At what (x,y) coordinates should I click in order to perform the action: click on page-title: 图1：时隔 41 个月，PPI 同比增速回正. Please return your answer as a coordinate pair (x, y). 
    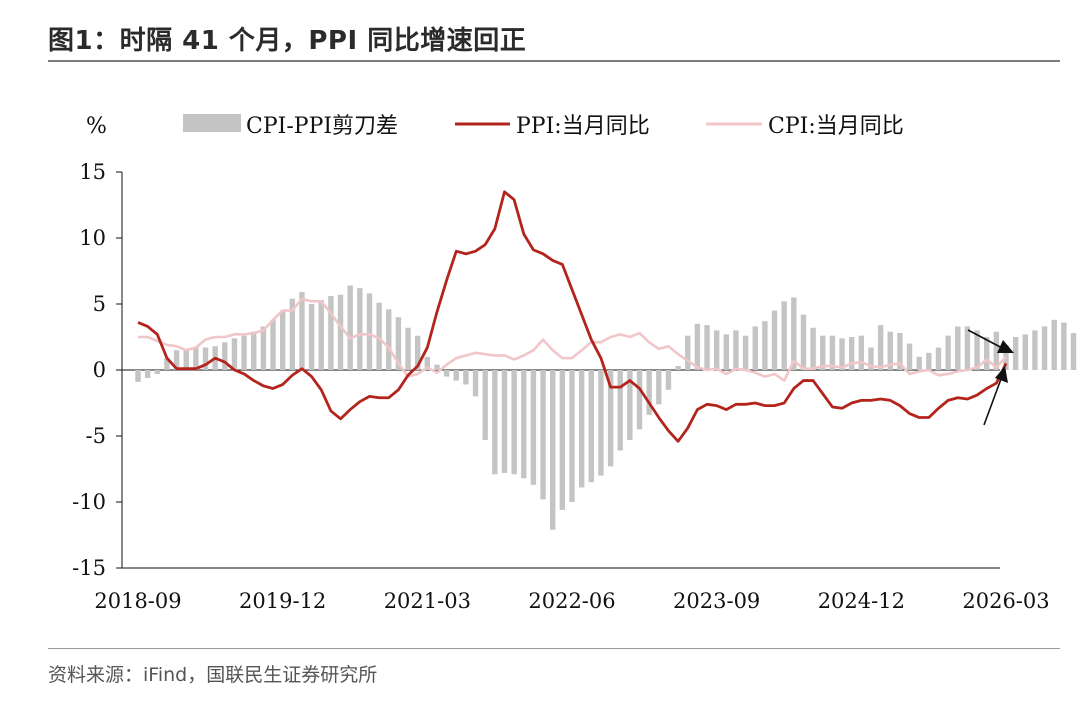
    Looking at the image, I should click on (287, 41).